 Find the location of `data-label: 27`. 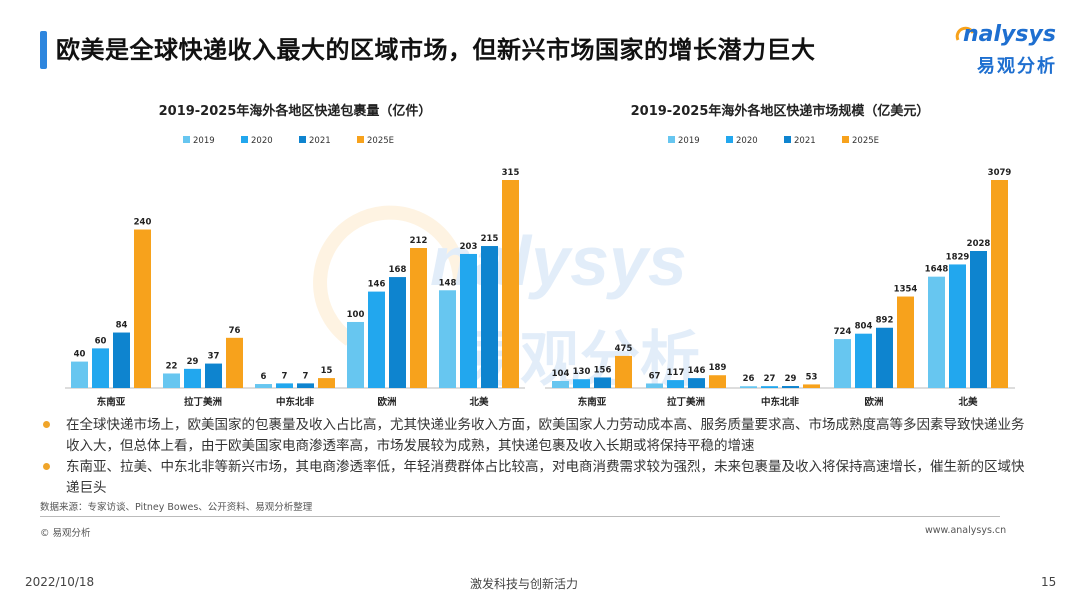

data-label: 27 is located at coordinates (770, 379).